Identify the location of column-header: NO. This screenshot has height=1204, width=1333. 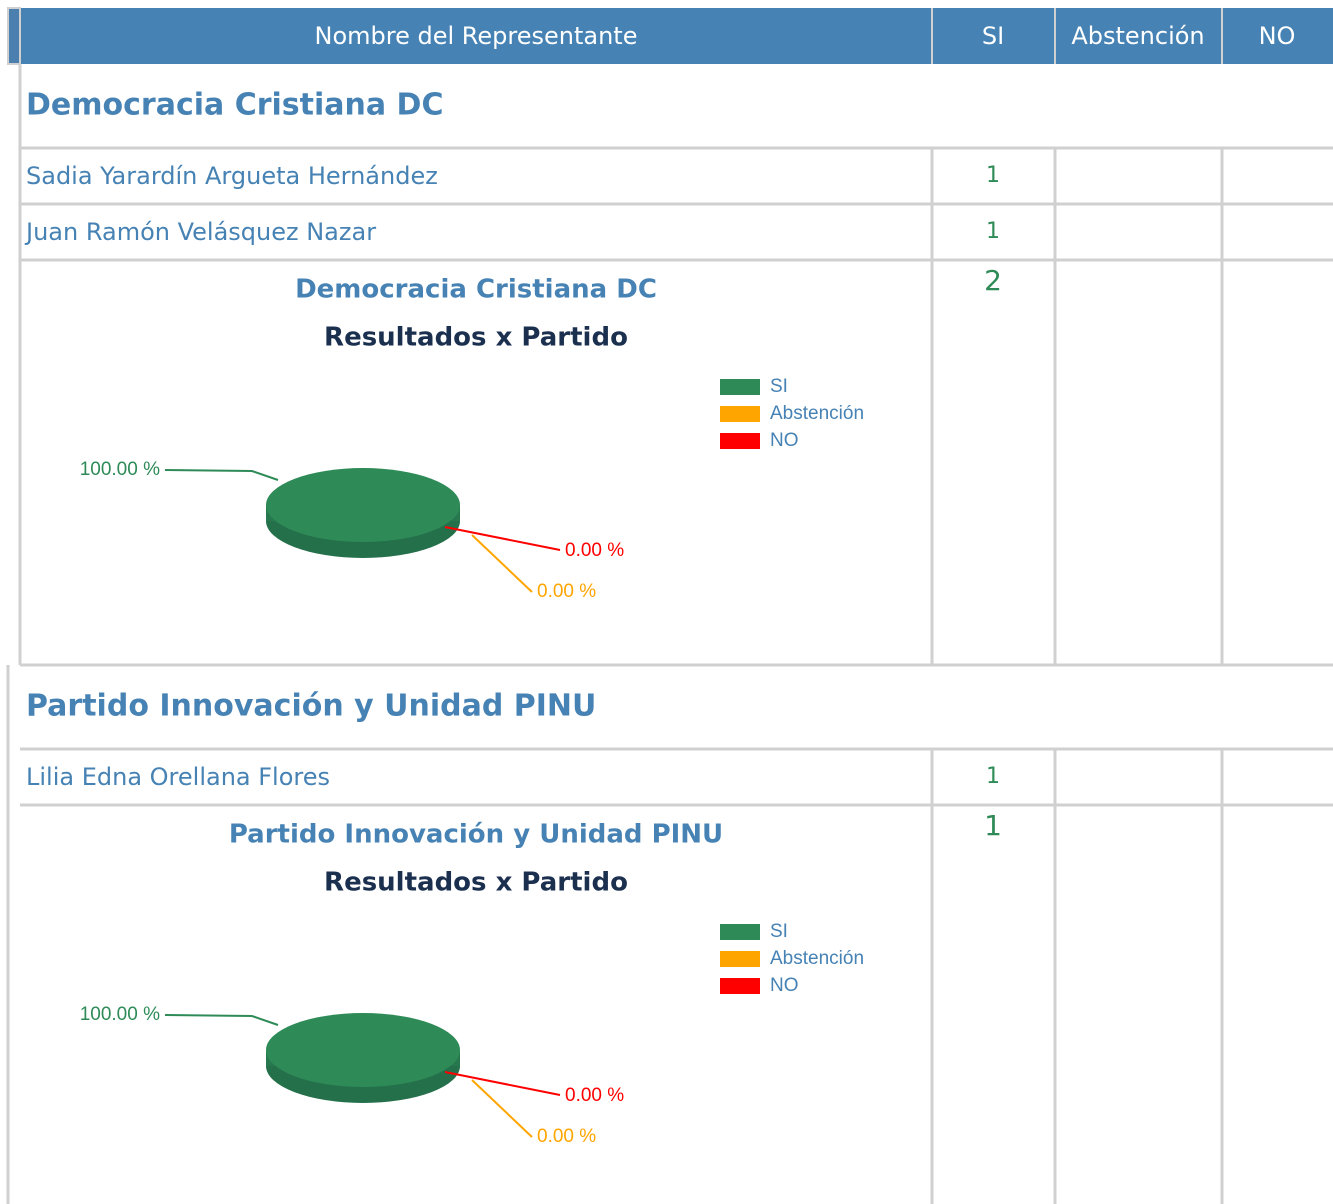
(1277, 36).